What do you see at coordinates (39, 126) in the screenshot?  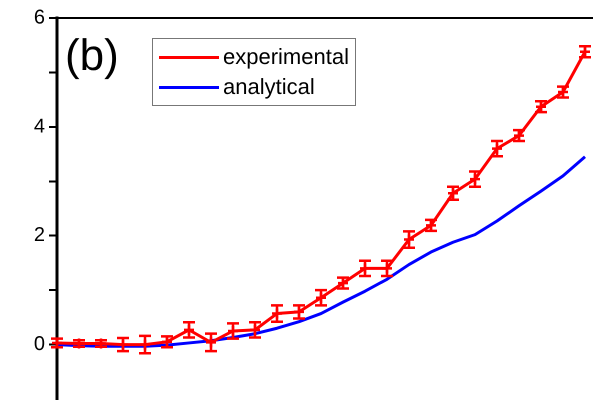 I see `y-tick-label: 4` at bounding box center [39, 126].